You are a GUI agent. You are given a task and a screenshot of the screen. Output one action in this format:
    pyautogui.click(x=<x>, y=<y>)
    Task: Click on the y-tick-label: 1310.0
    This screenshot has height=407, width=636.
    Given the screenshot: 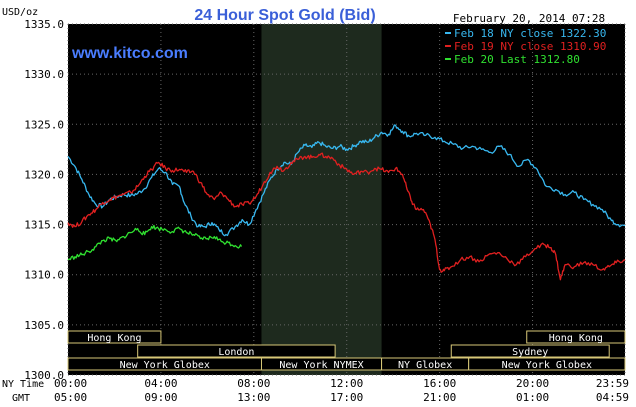 What is the action you would take?
    pyautogui.click(x=44, y=275)
    